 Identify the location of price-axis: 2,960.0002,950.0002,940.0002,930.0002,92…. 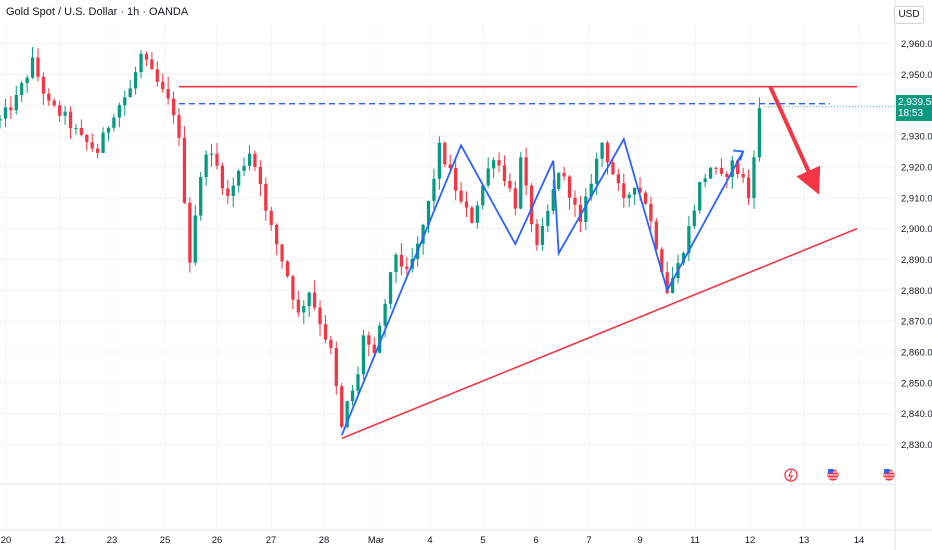
(913, 275).